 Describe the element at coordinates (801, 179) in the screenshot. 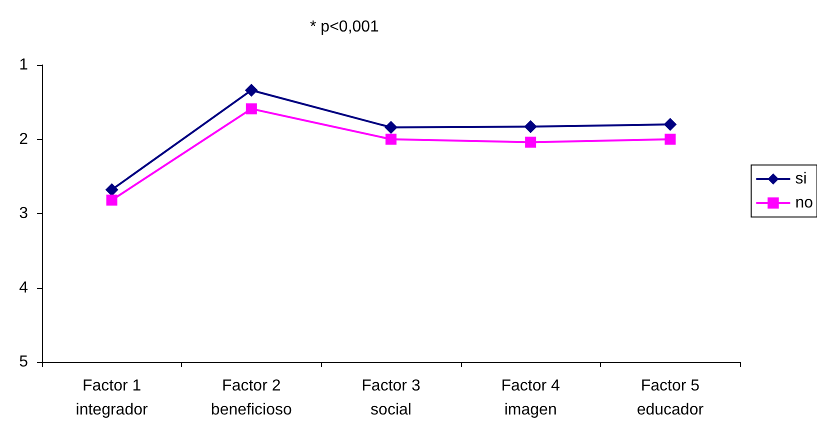

I see `legend-label: si` at that location.